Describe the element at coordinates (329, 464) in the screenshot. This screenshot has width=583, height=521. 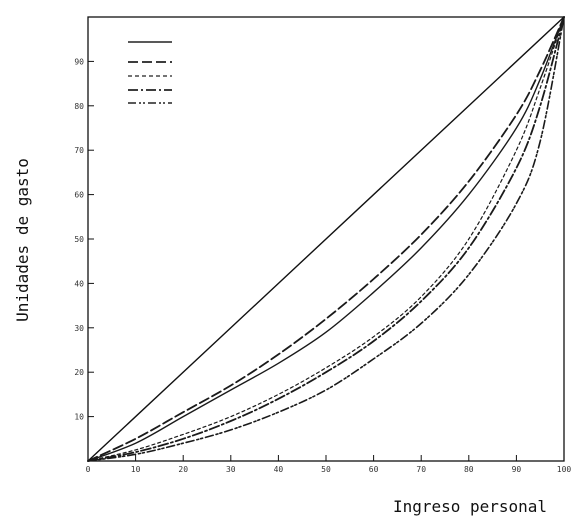
I see `x-tick-group: 0 10 20 30 40 50 60 70 80 90 100` at that location.